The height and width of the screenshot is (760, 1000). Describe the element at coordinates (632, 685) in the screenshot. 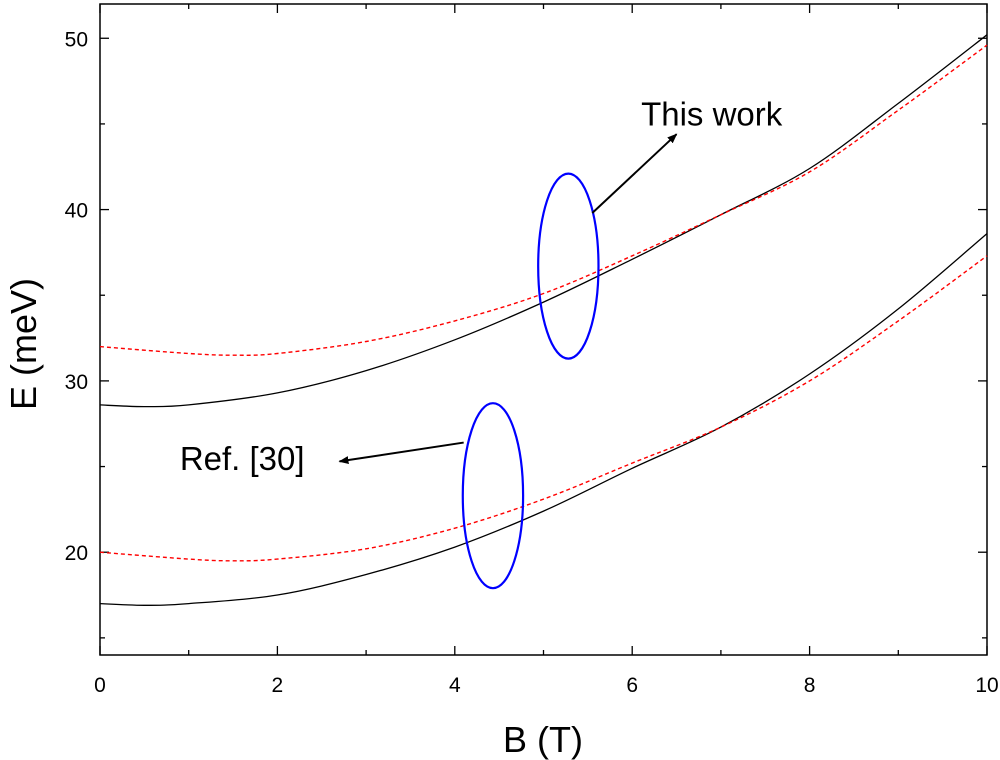

I see `x-tick-label: 6` at that location.